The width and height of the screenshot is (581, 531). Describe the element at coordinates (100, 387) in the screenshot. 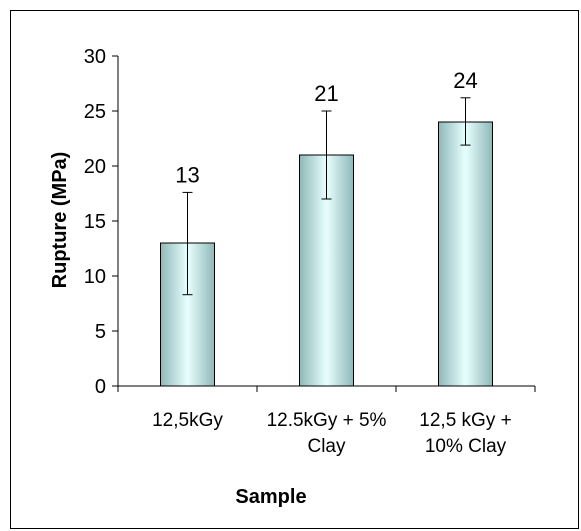

I see `y-tick-label: 0` at that location.